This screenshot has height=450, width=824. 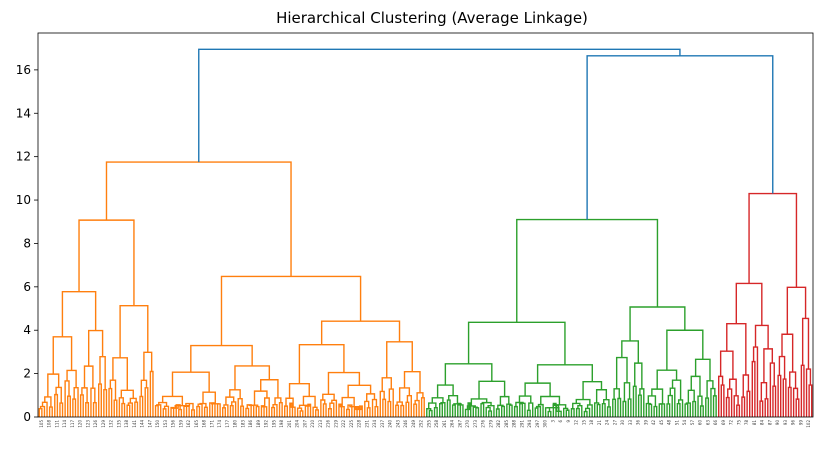 What do you see at coordinates (335, 424) in the screenshot?
I see `leaf-label: 219` at bounding box center [335, 424].